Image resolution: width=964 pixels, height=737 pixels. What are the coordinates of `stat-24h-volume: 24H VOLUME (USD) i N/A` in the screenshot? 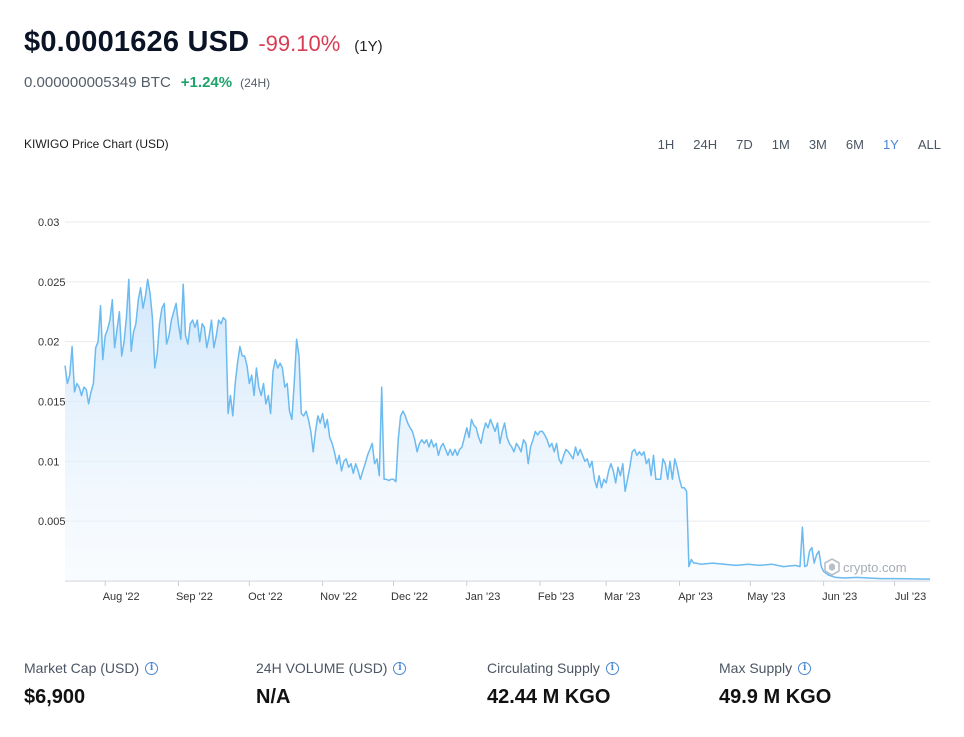 It's located at (331, 684).